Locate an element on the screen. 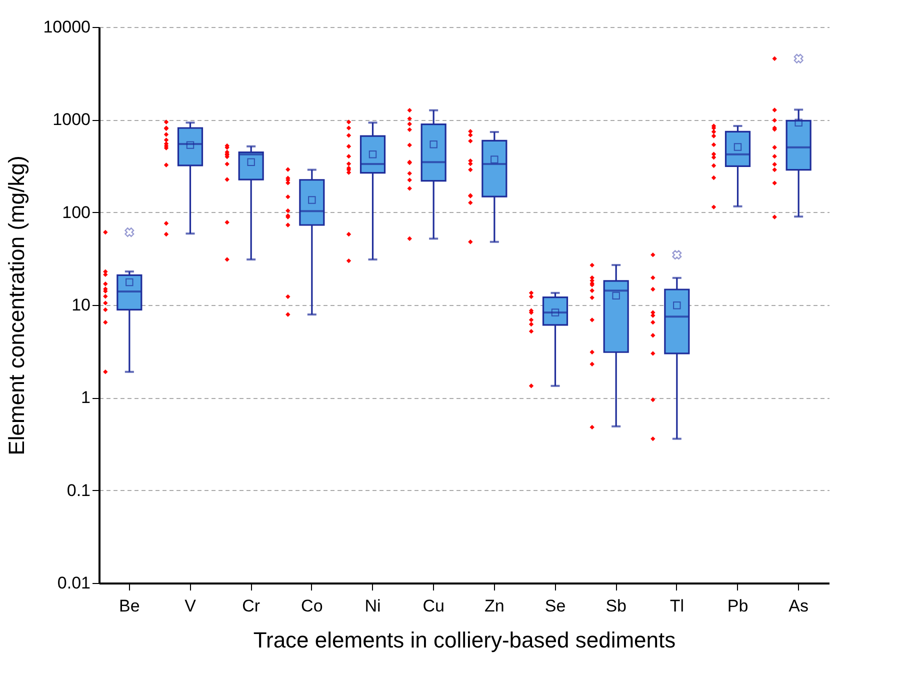  x-tick-label: Tl is located at coordinates (677, 606).